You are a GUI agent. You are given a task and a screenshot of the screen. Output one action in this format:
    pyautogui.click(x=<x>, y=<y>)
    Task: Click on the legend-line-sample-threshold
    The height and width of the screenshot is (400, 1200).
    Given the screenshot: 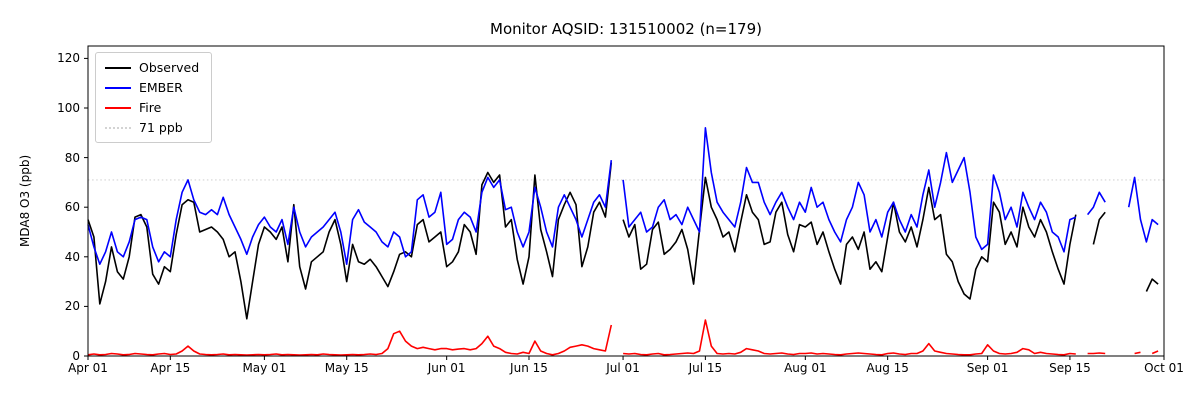 What is the action you would take?
    pyautogui.click(x=118, y=127)
    